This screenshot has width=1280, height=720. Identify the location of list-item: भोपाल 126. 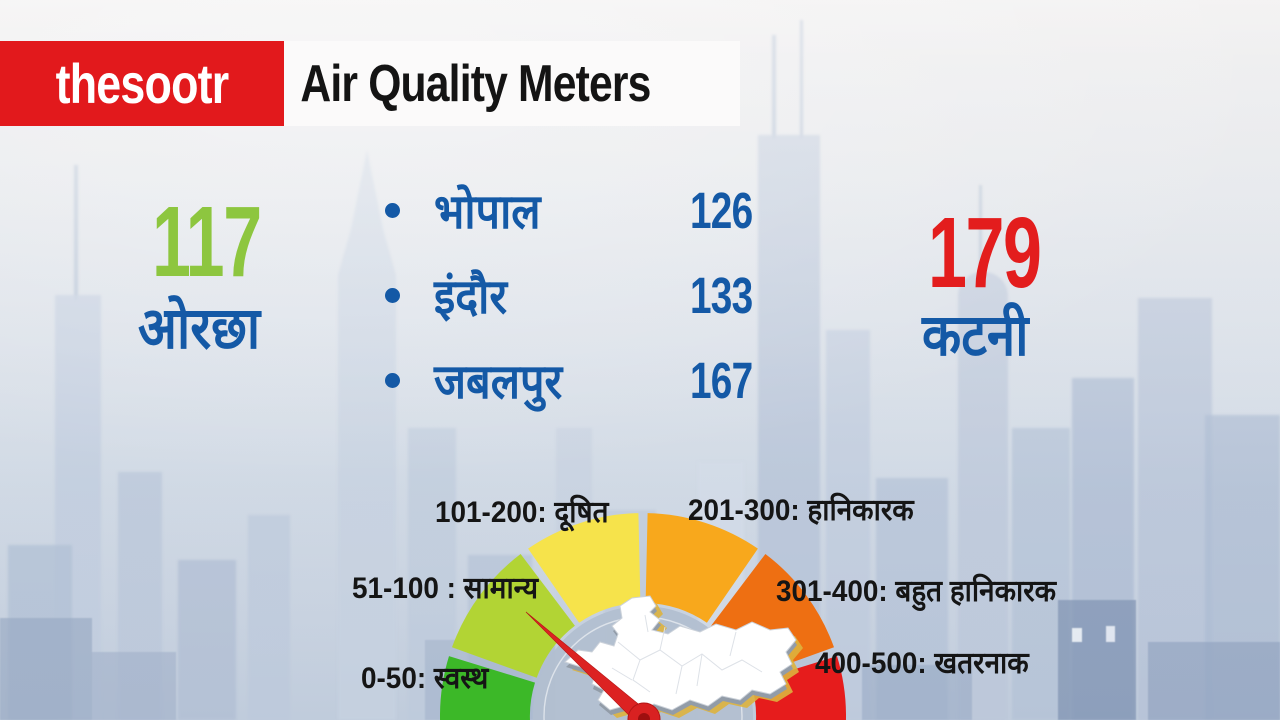
(578, 210).